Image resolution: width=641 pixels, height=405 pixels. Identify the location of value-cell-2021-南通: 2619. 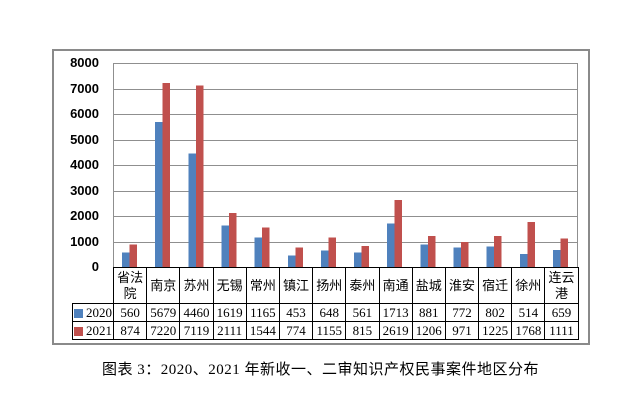
(395, 330).